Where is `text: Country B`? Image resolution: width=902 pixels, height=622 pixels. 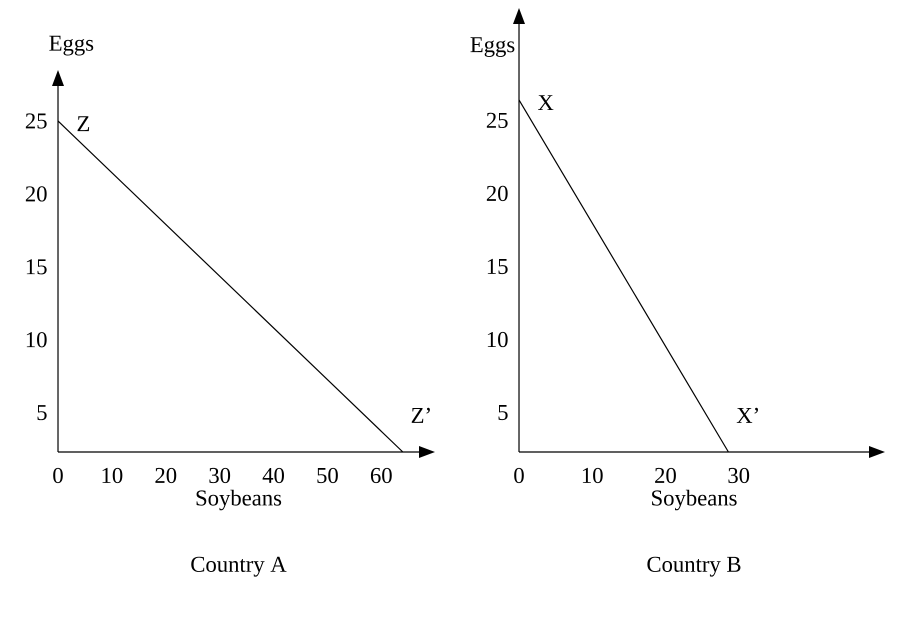
text: Country B is located at coordinates (693, 566).